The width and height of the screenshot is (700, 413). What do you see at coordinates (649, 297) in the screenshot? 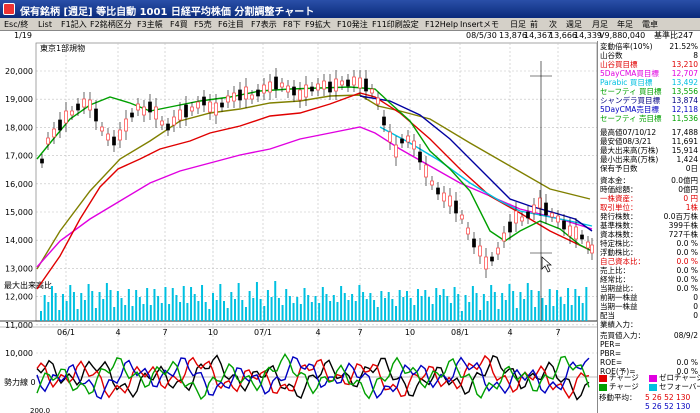
I see `panel-row-fund-13: 前期一株益 0` at bounding box center [649, 297].